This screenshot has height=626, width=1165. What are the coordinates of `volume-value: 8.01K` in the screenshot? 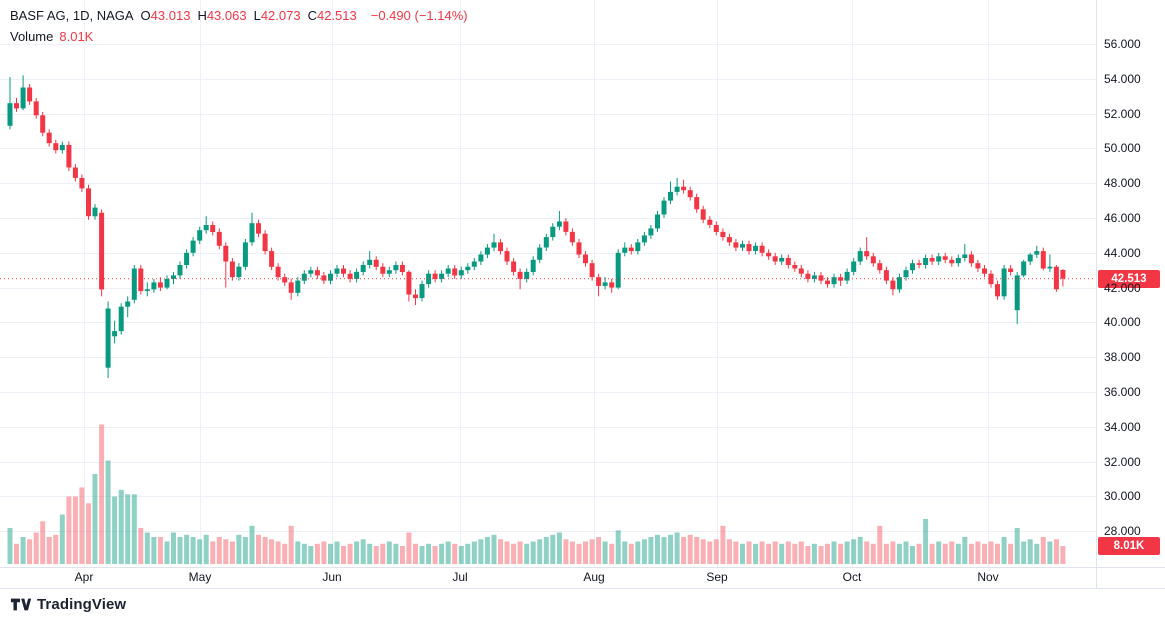 It's located at (76, 36).